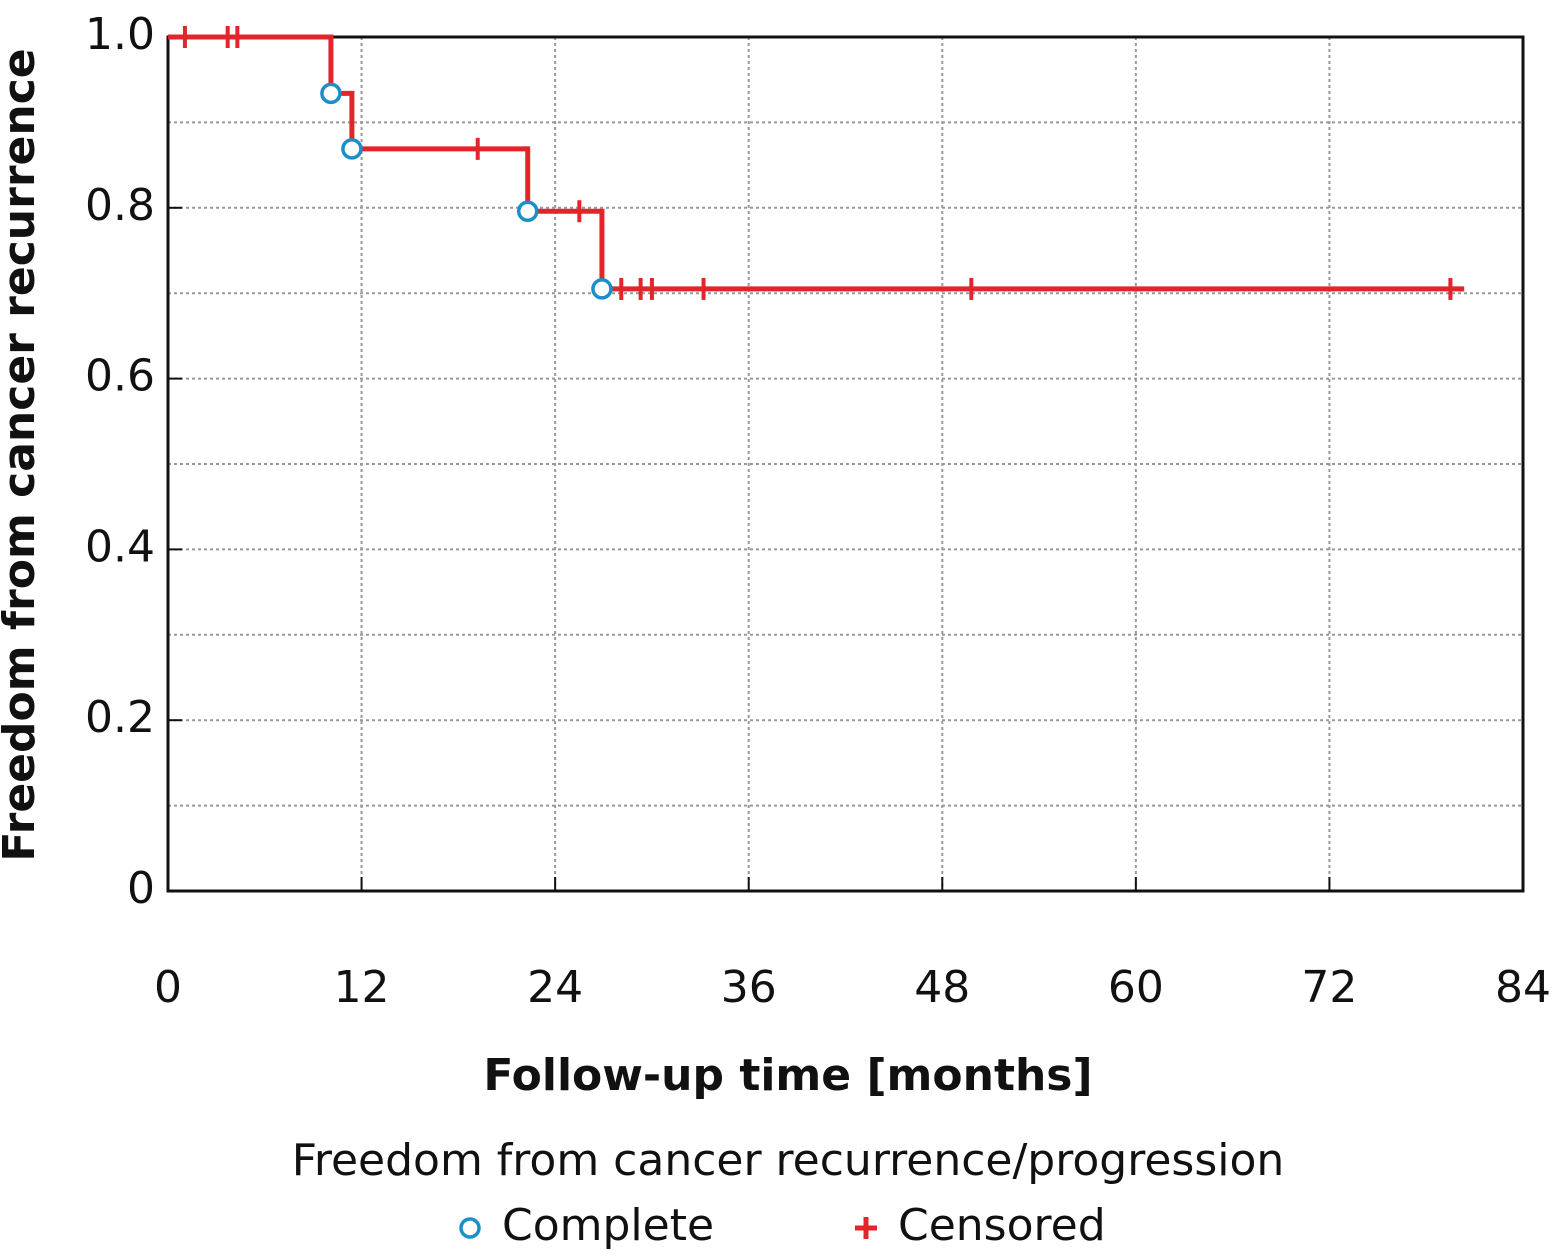 The image size is (1559, 1260). Describe the element at coordinates (120, 205) in the screenshot. I see `y-tick-label: 0.8` at that location.